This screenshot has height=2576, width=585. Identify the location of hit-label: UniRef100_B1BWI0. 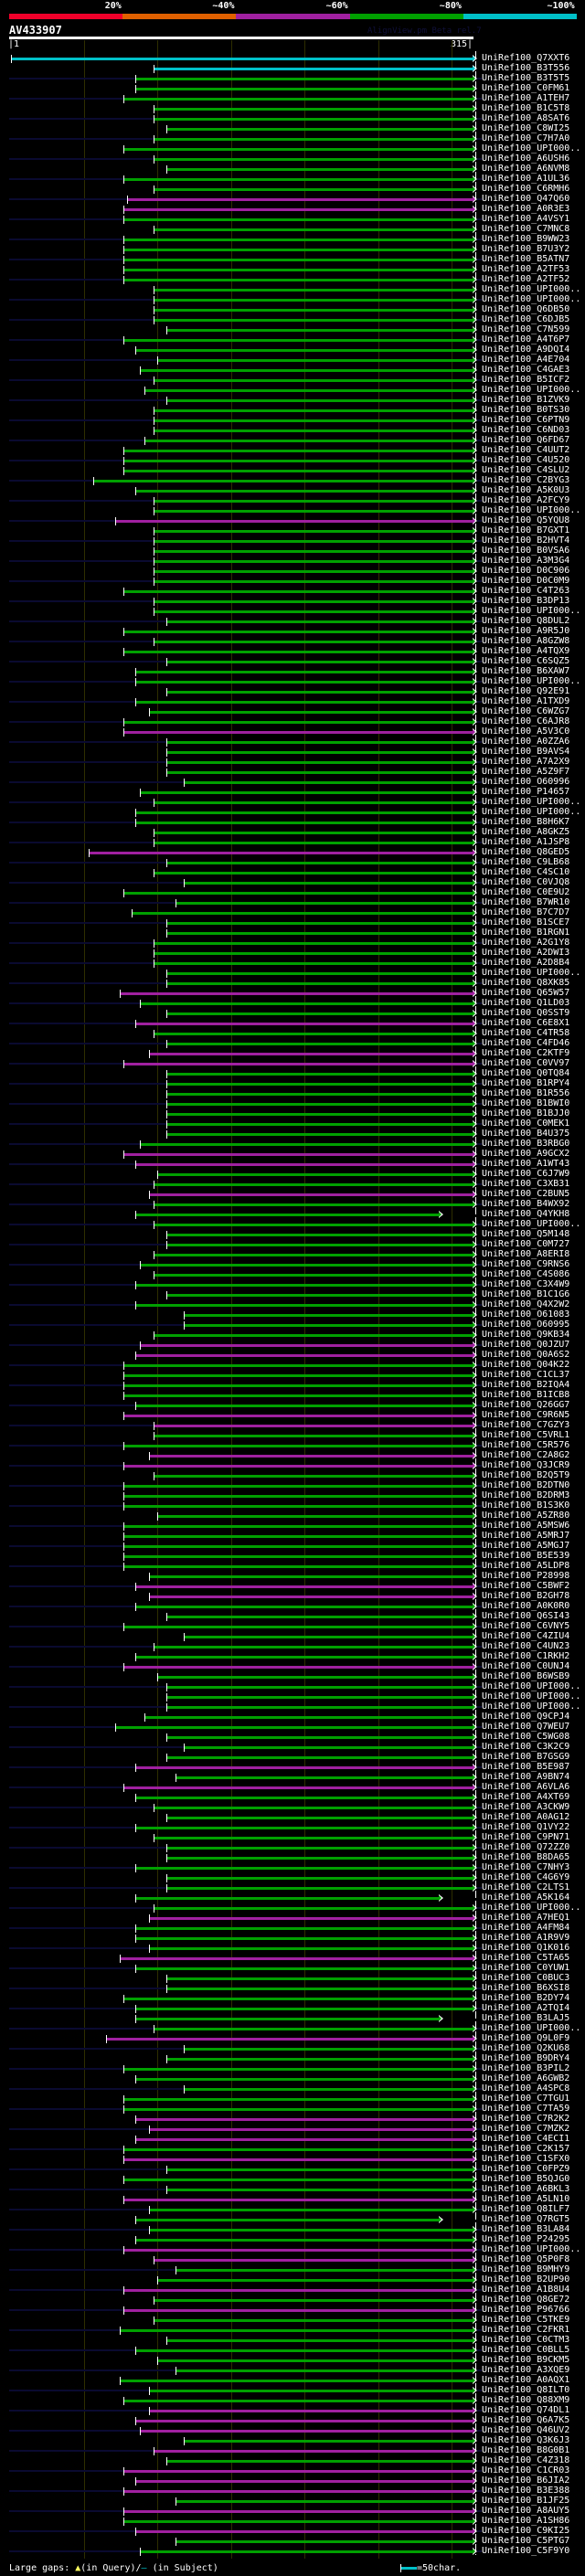
(526, 1103).